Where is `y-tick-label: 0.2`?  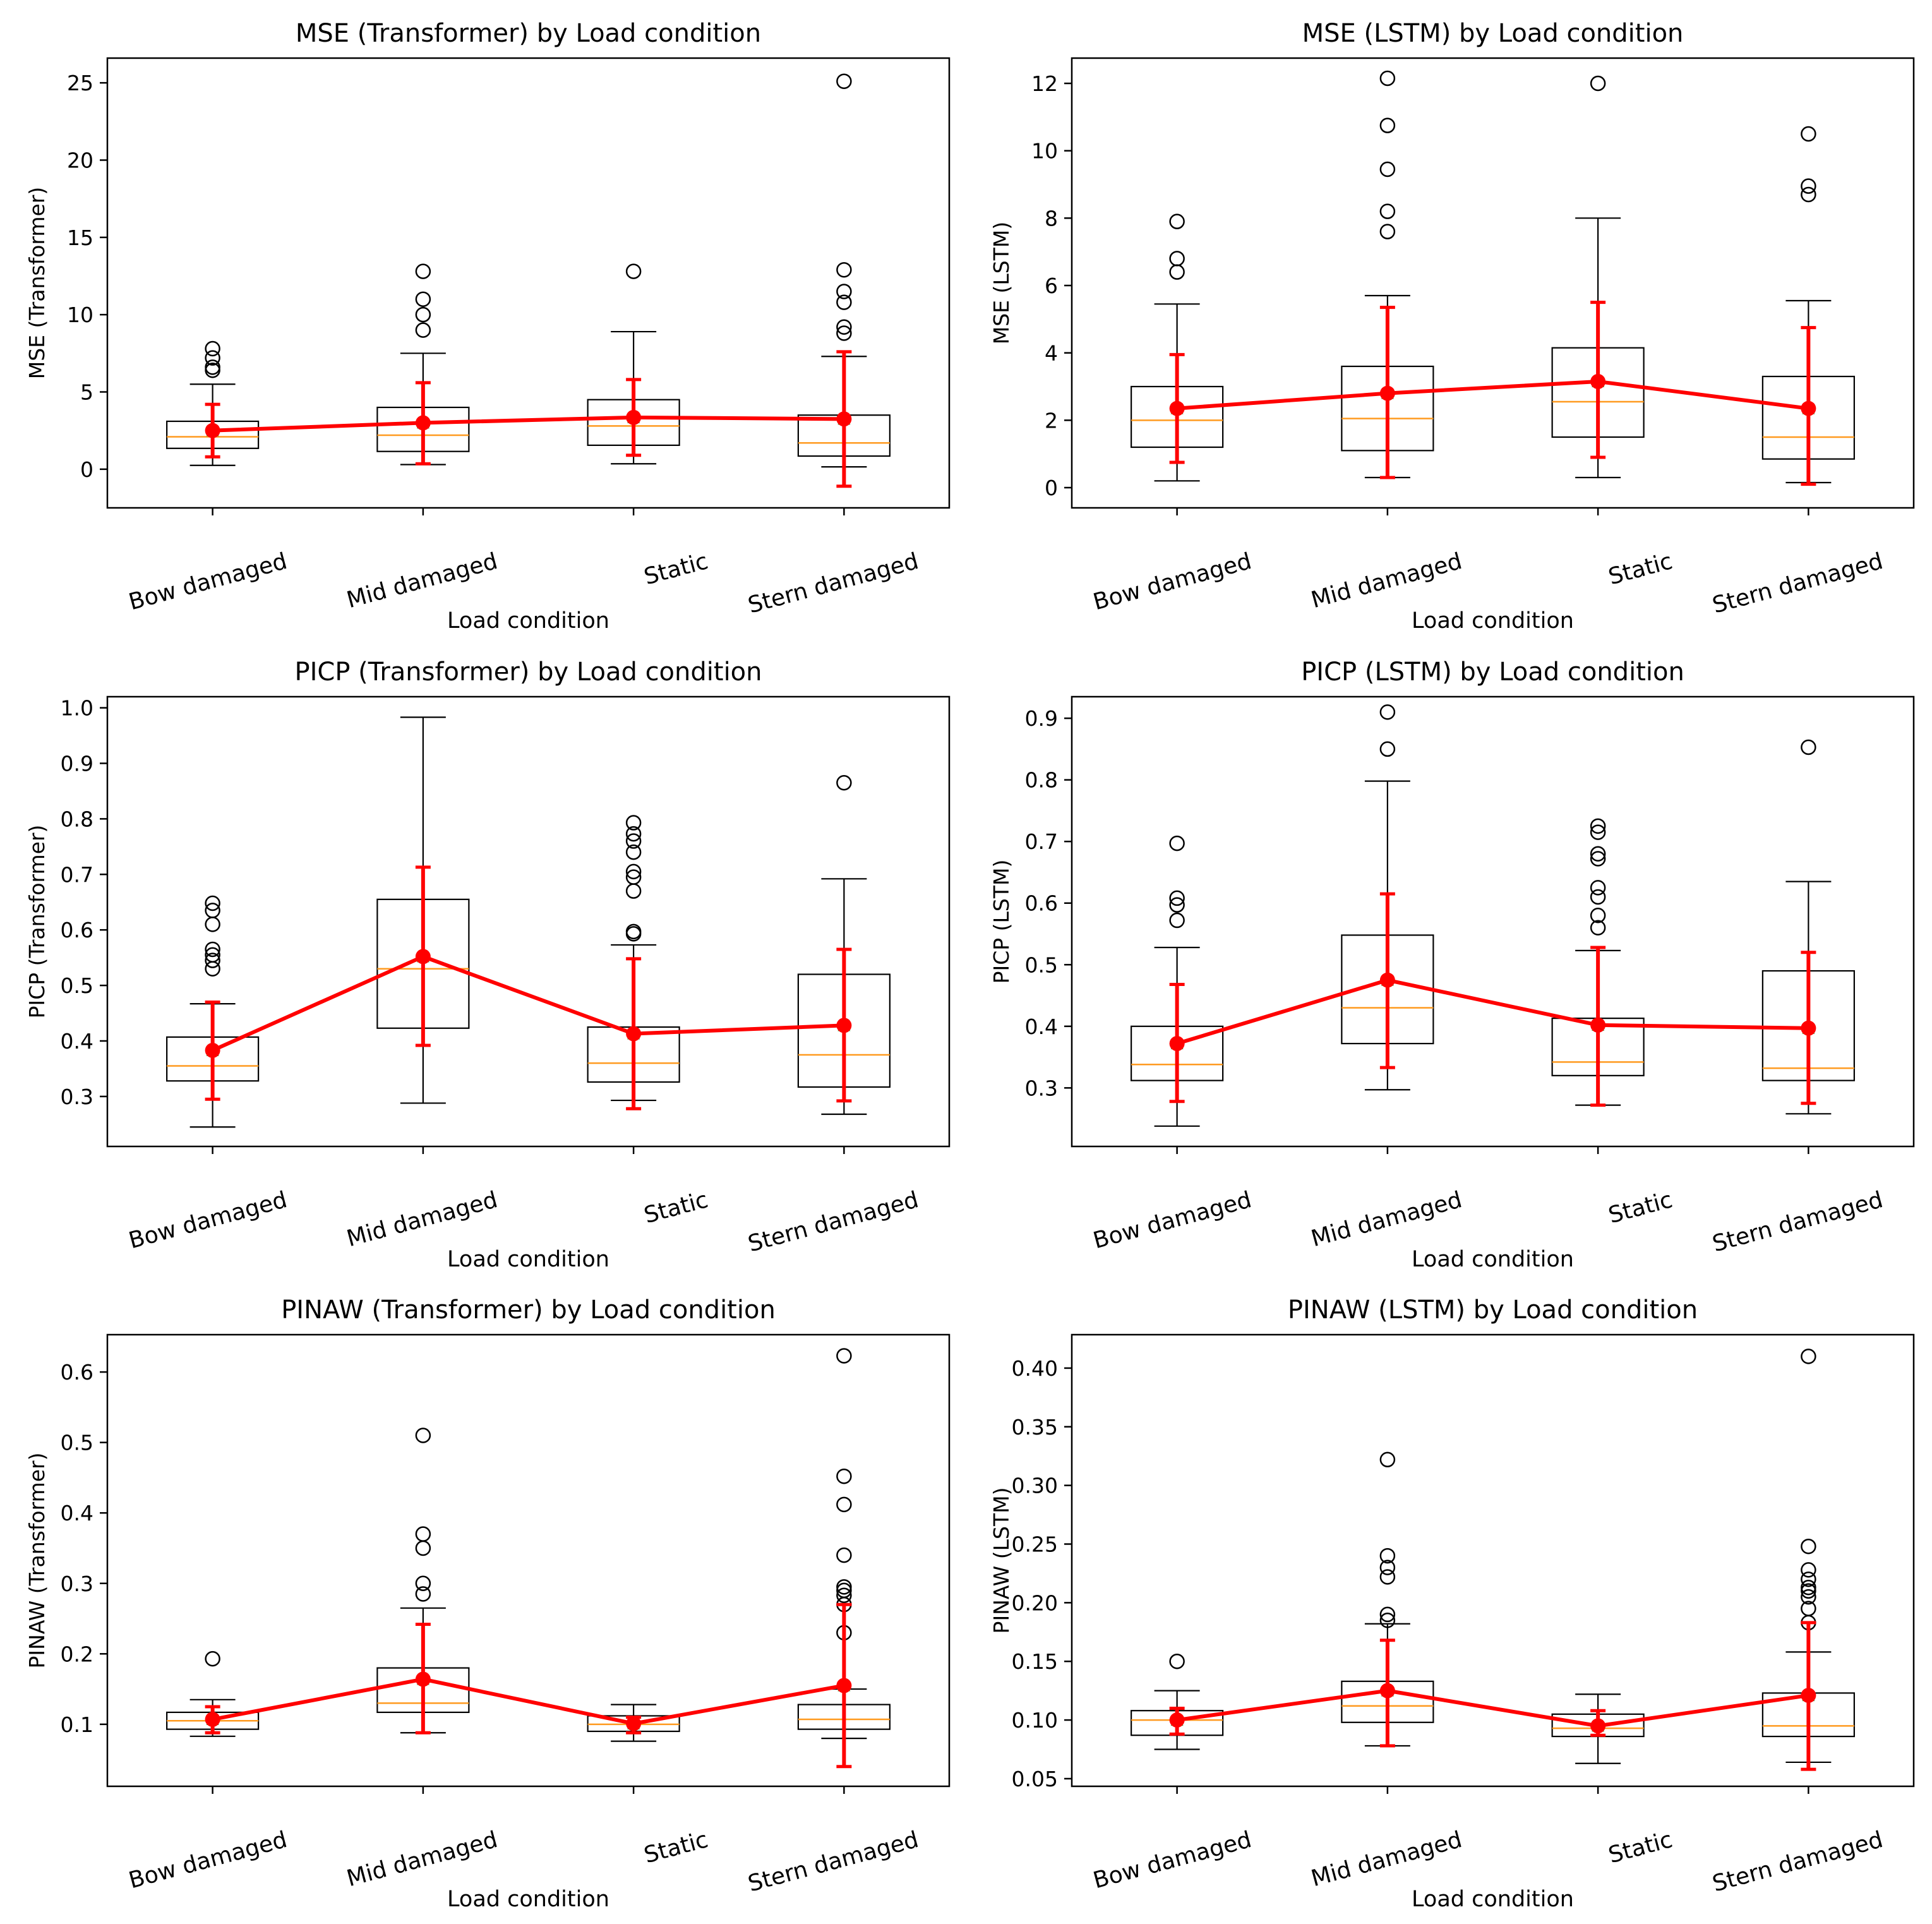 y-tick-label: 0.2 is located at coordinates (77, 1654).